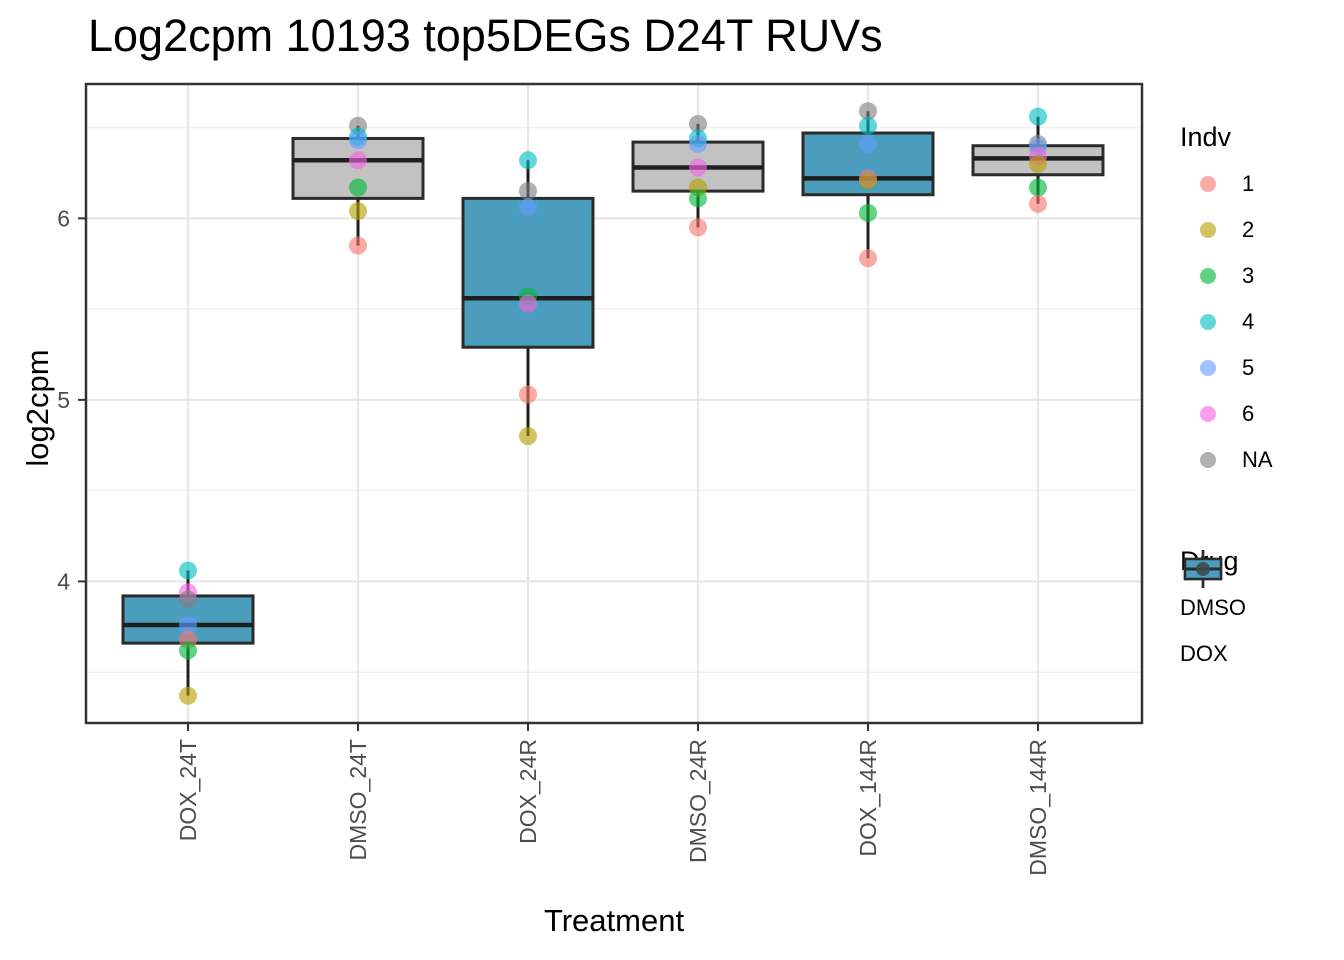  Describe the element at coordinates (528, 272) in the screenshot. I see `box-DOX_24R` at that location.